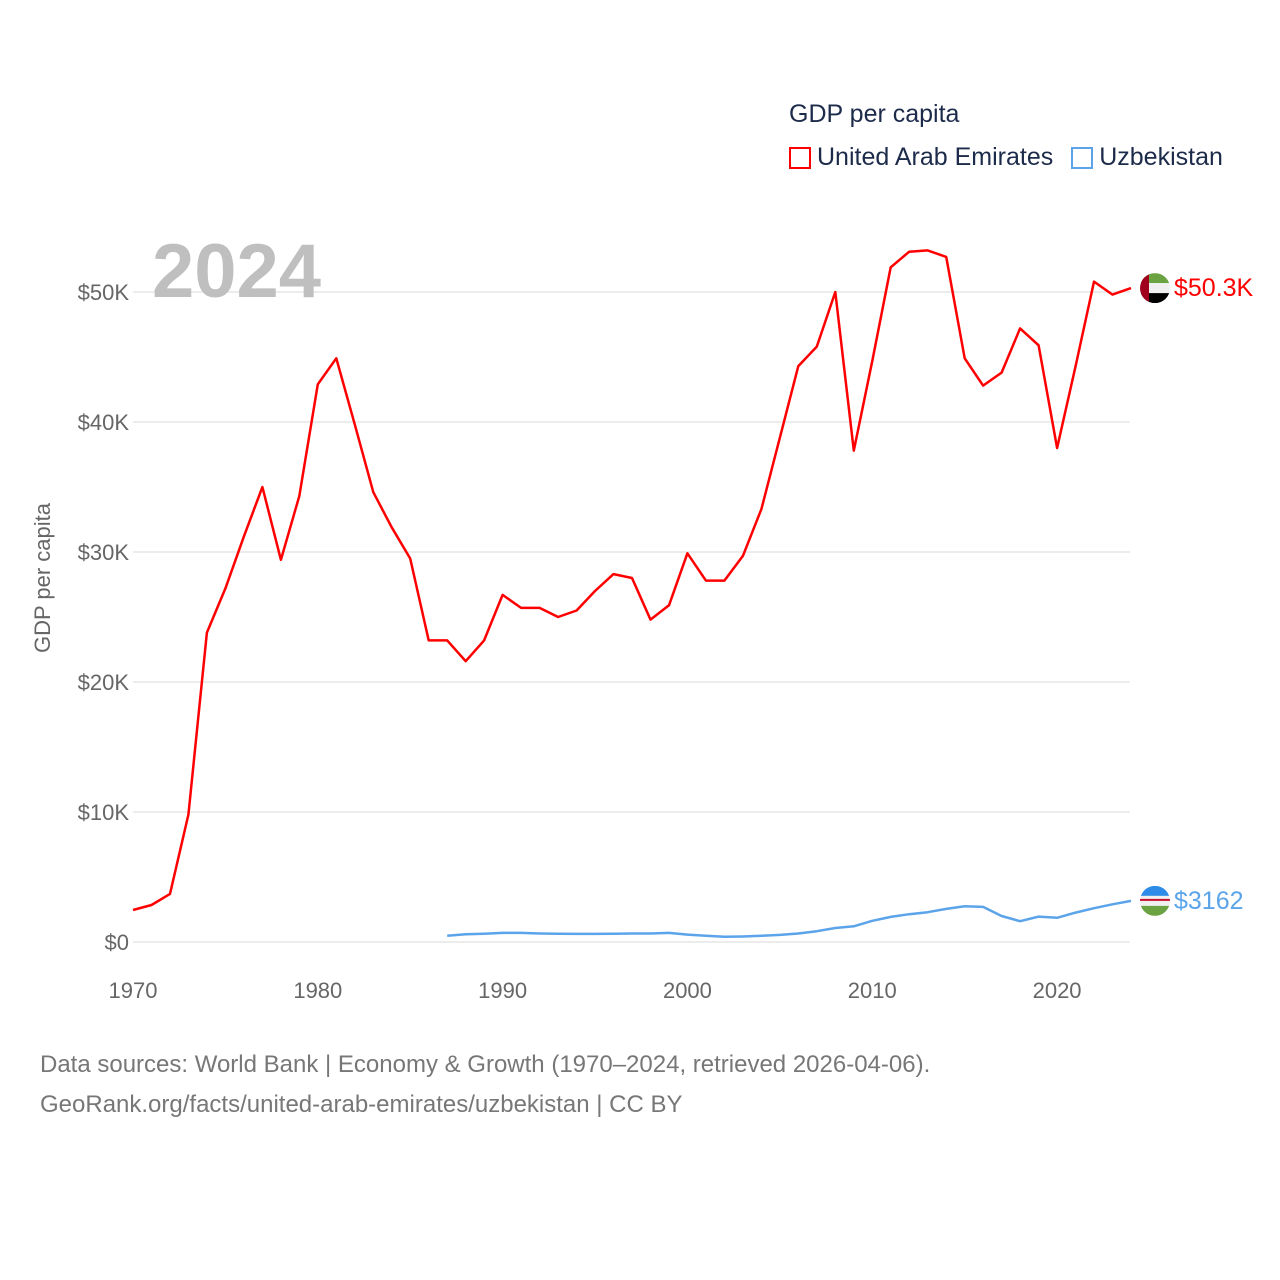  I want to click on end-labels: $50.3K $3162, so click(1197, 594).